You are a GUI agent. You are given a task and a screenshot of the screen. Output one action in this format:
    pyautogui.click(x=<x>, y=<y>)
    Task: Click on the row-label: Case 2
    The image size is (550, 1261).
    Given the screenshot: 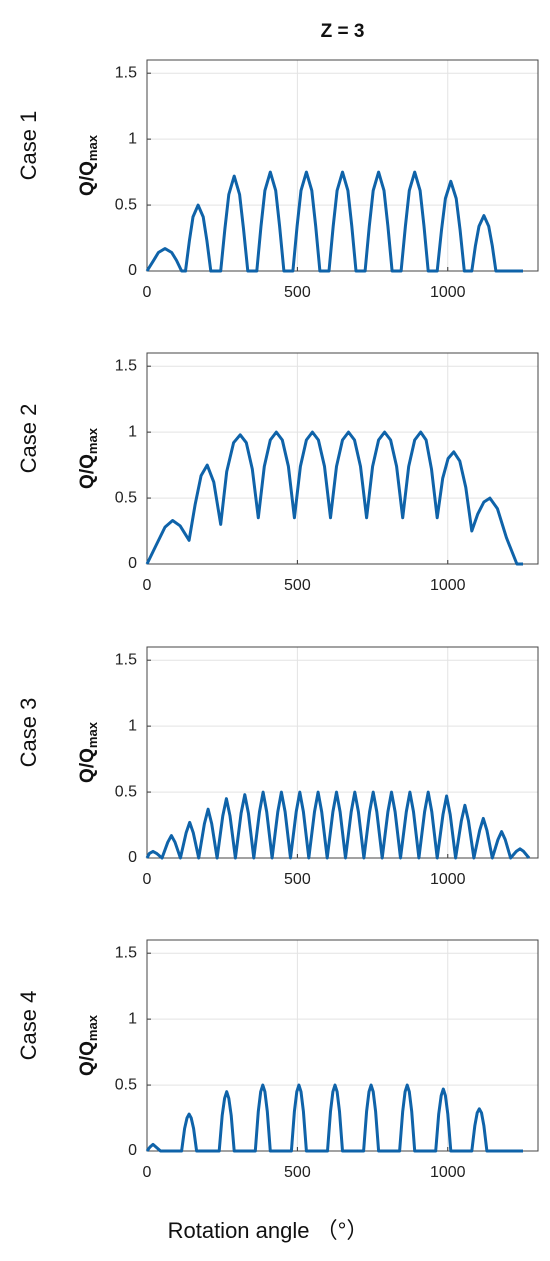 What is the action you would take?
    pyautogui.click(x=28, y=439)
    